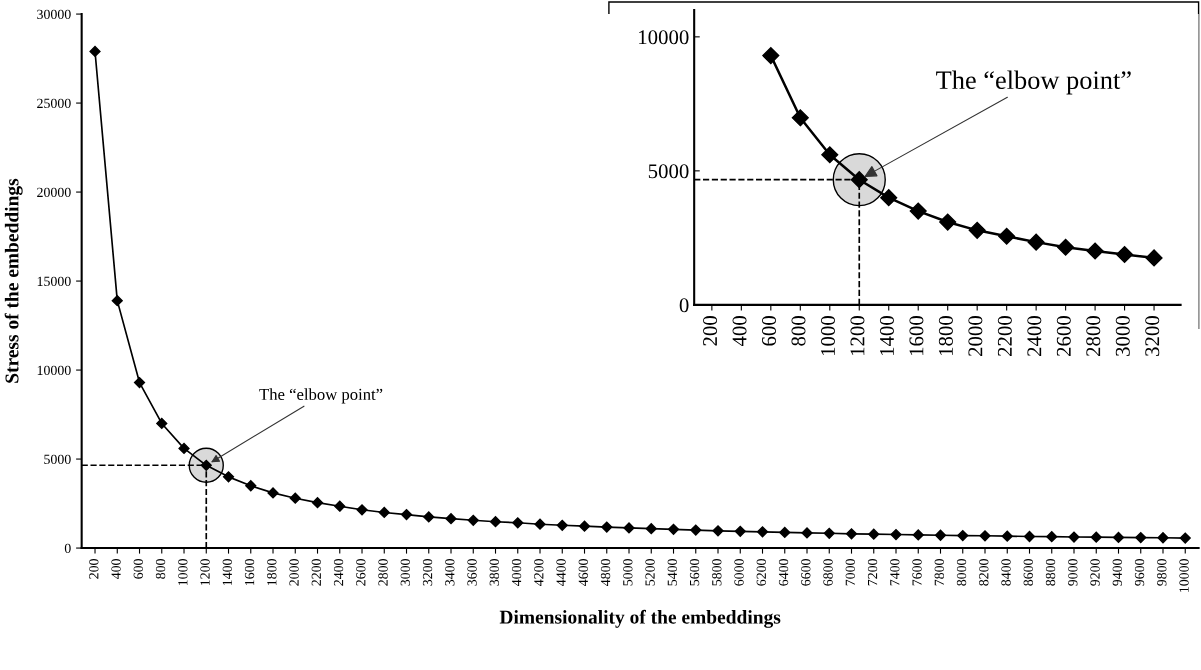 The height and width of the screenshot is (670, 1201). Describe the element at coordinates (472, 572) in the screenshot. I see `x-tick-label: 3600` at that location.